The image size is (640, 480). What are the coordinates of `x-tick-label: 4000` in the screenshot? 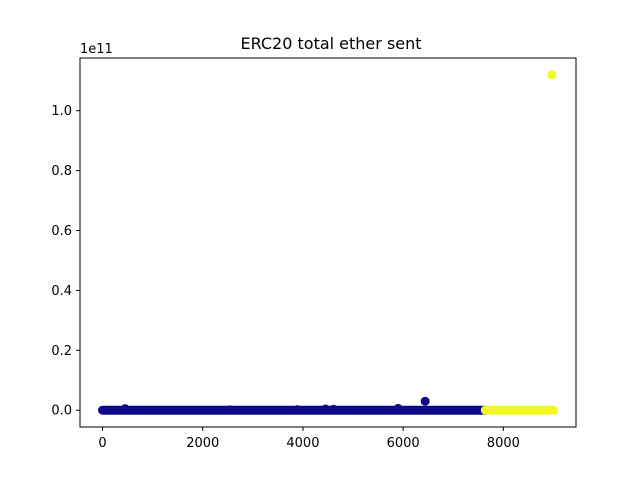 It's located at (302, 443).